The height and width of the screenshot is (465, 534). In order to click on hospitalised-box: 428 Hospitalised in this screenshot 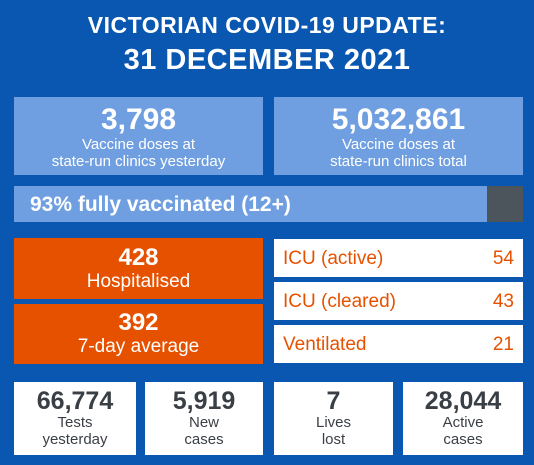, I will do `click(138, 268)`.